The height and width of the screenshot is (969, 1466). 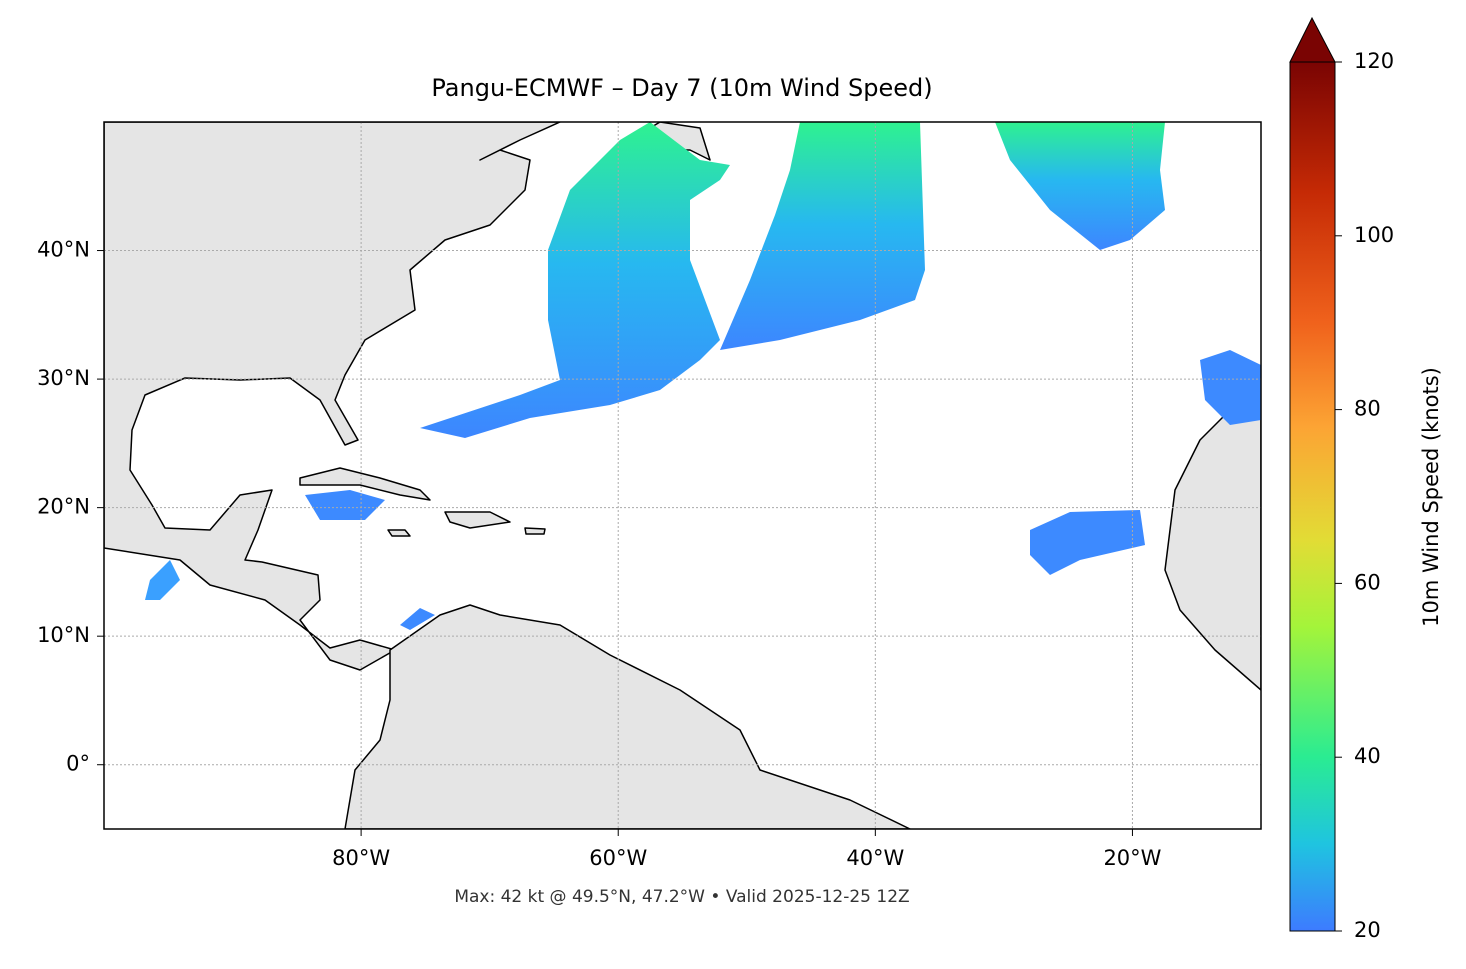 I want to click on colorbar-tick-label: 40, so click(x=1367, y=756).